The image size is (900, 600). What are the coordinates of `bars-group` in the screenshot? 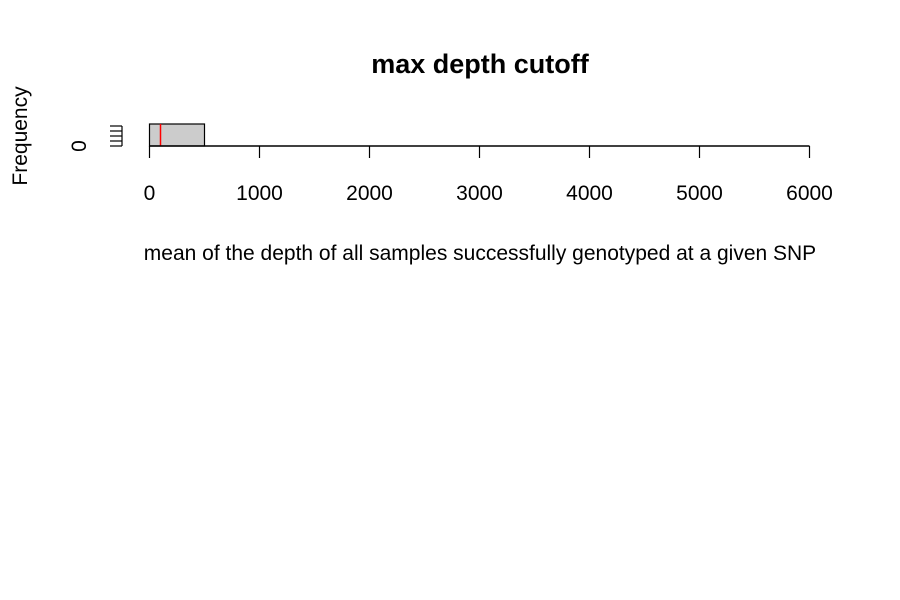 It's located at (177, 135).